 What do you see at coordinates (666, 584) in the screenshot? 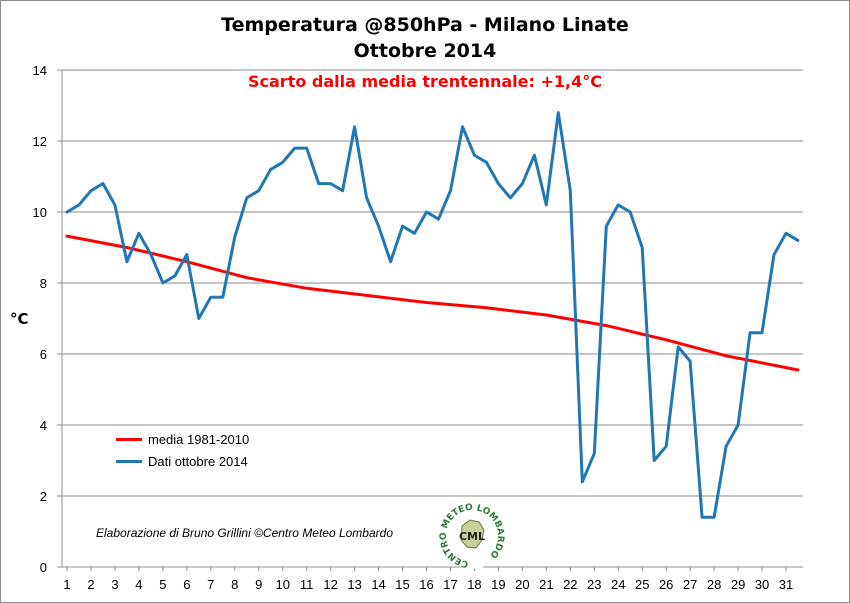
I see `xtick-label-26: 26` at bounding box center [666, 584].